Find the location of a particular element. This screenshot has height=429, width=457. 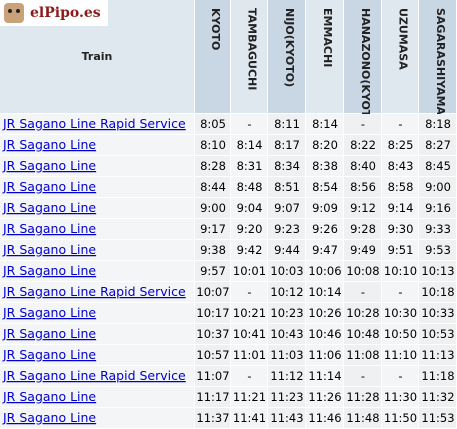

time: 9:30 is located at coordinates (401, 229).